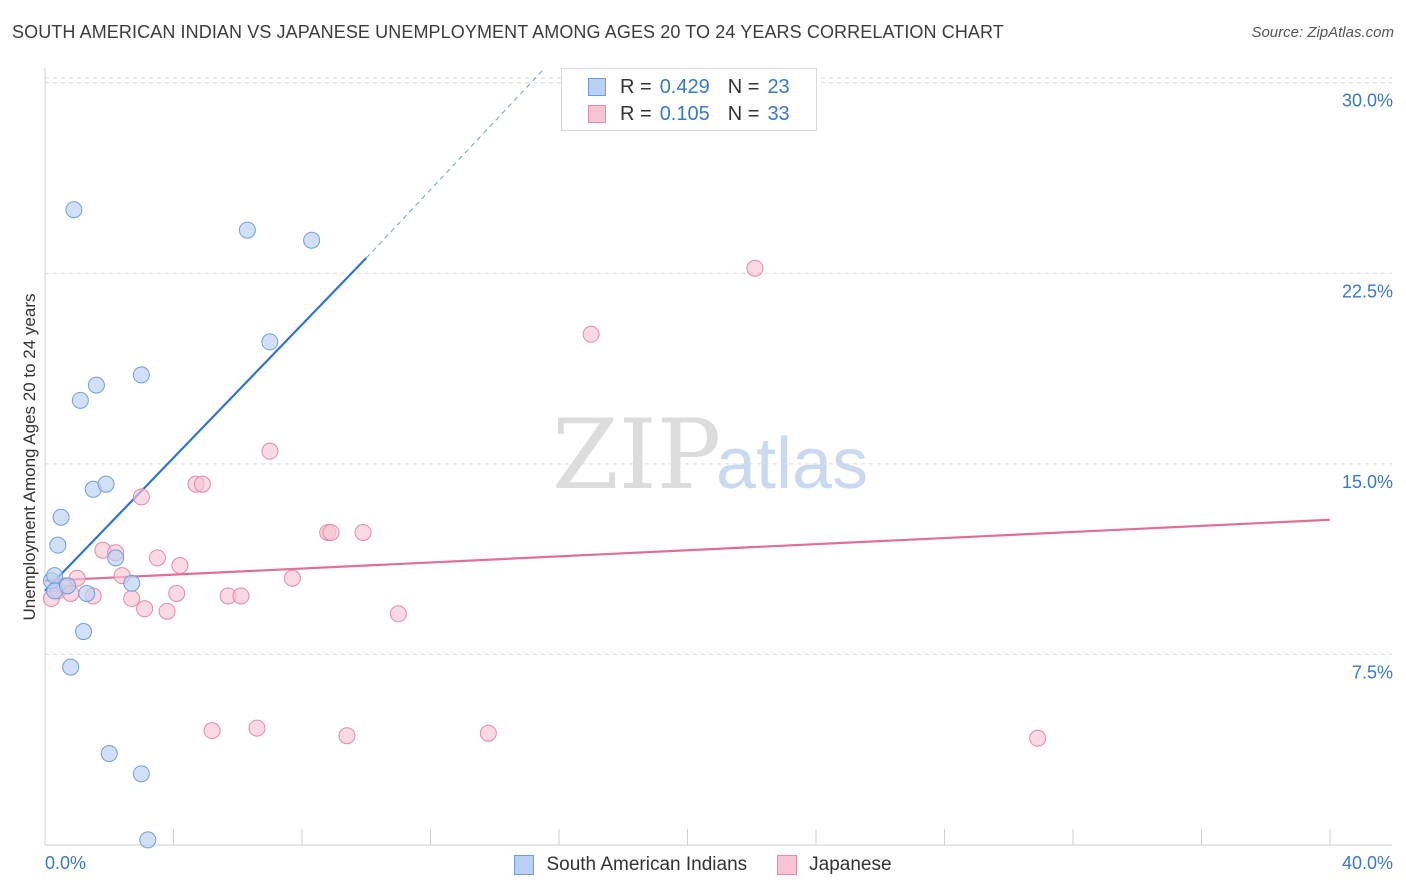 The image size is (1406, 892). I want to click on x-tick-label: 0.0%, so click(65, 863).